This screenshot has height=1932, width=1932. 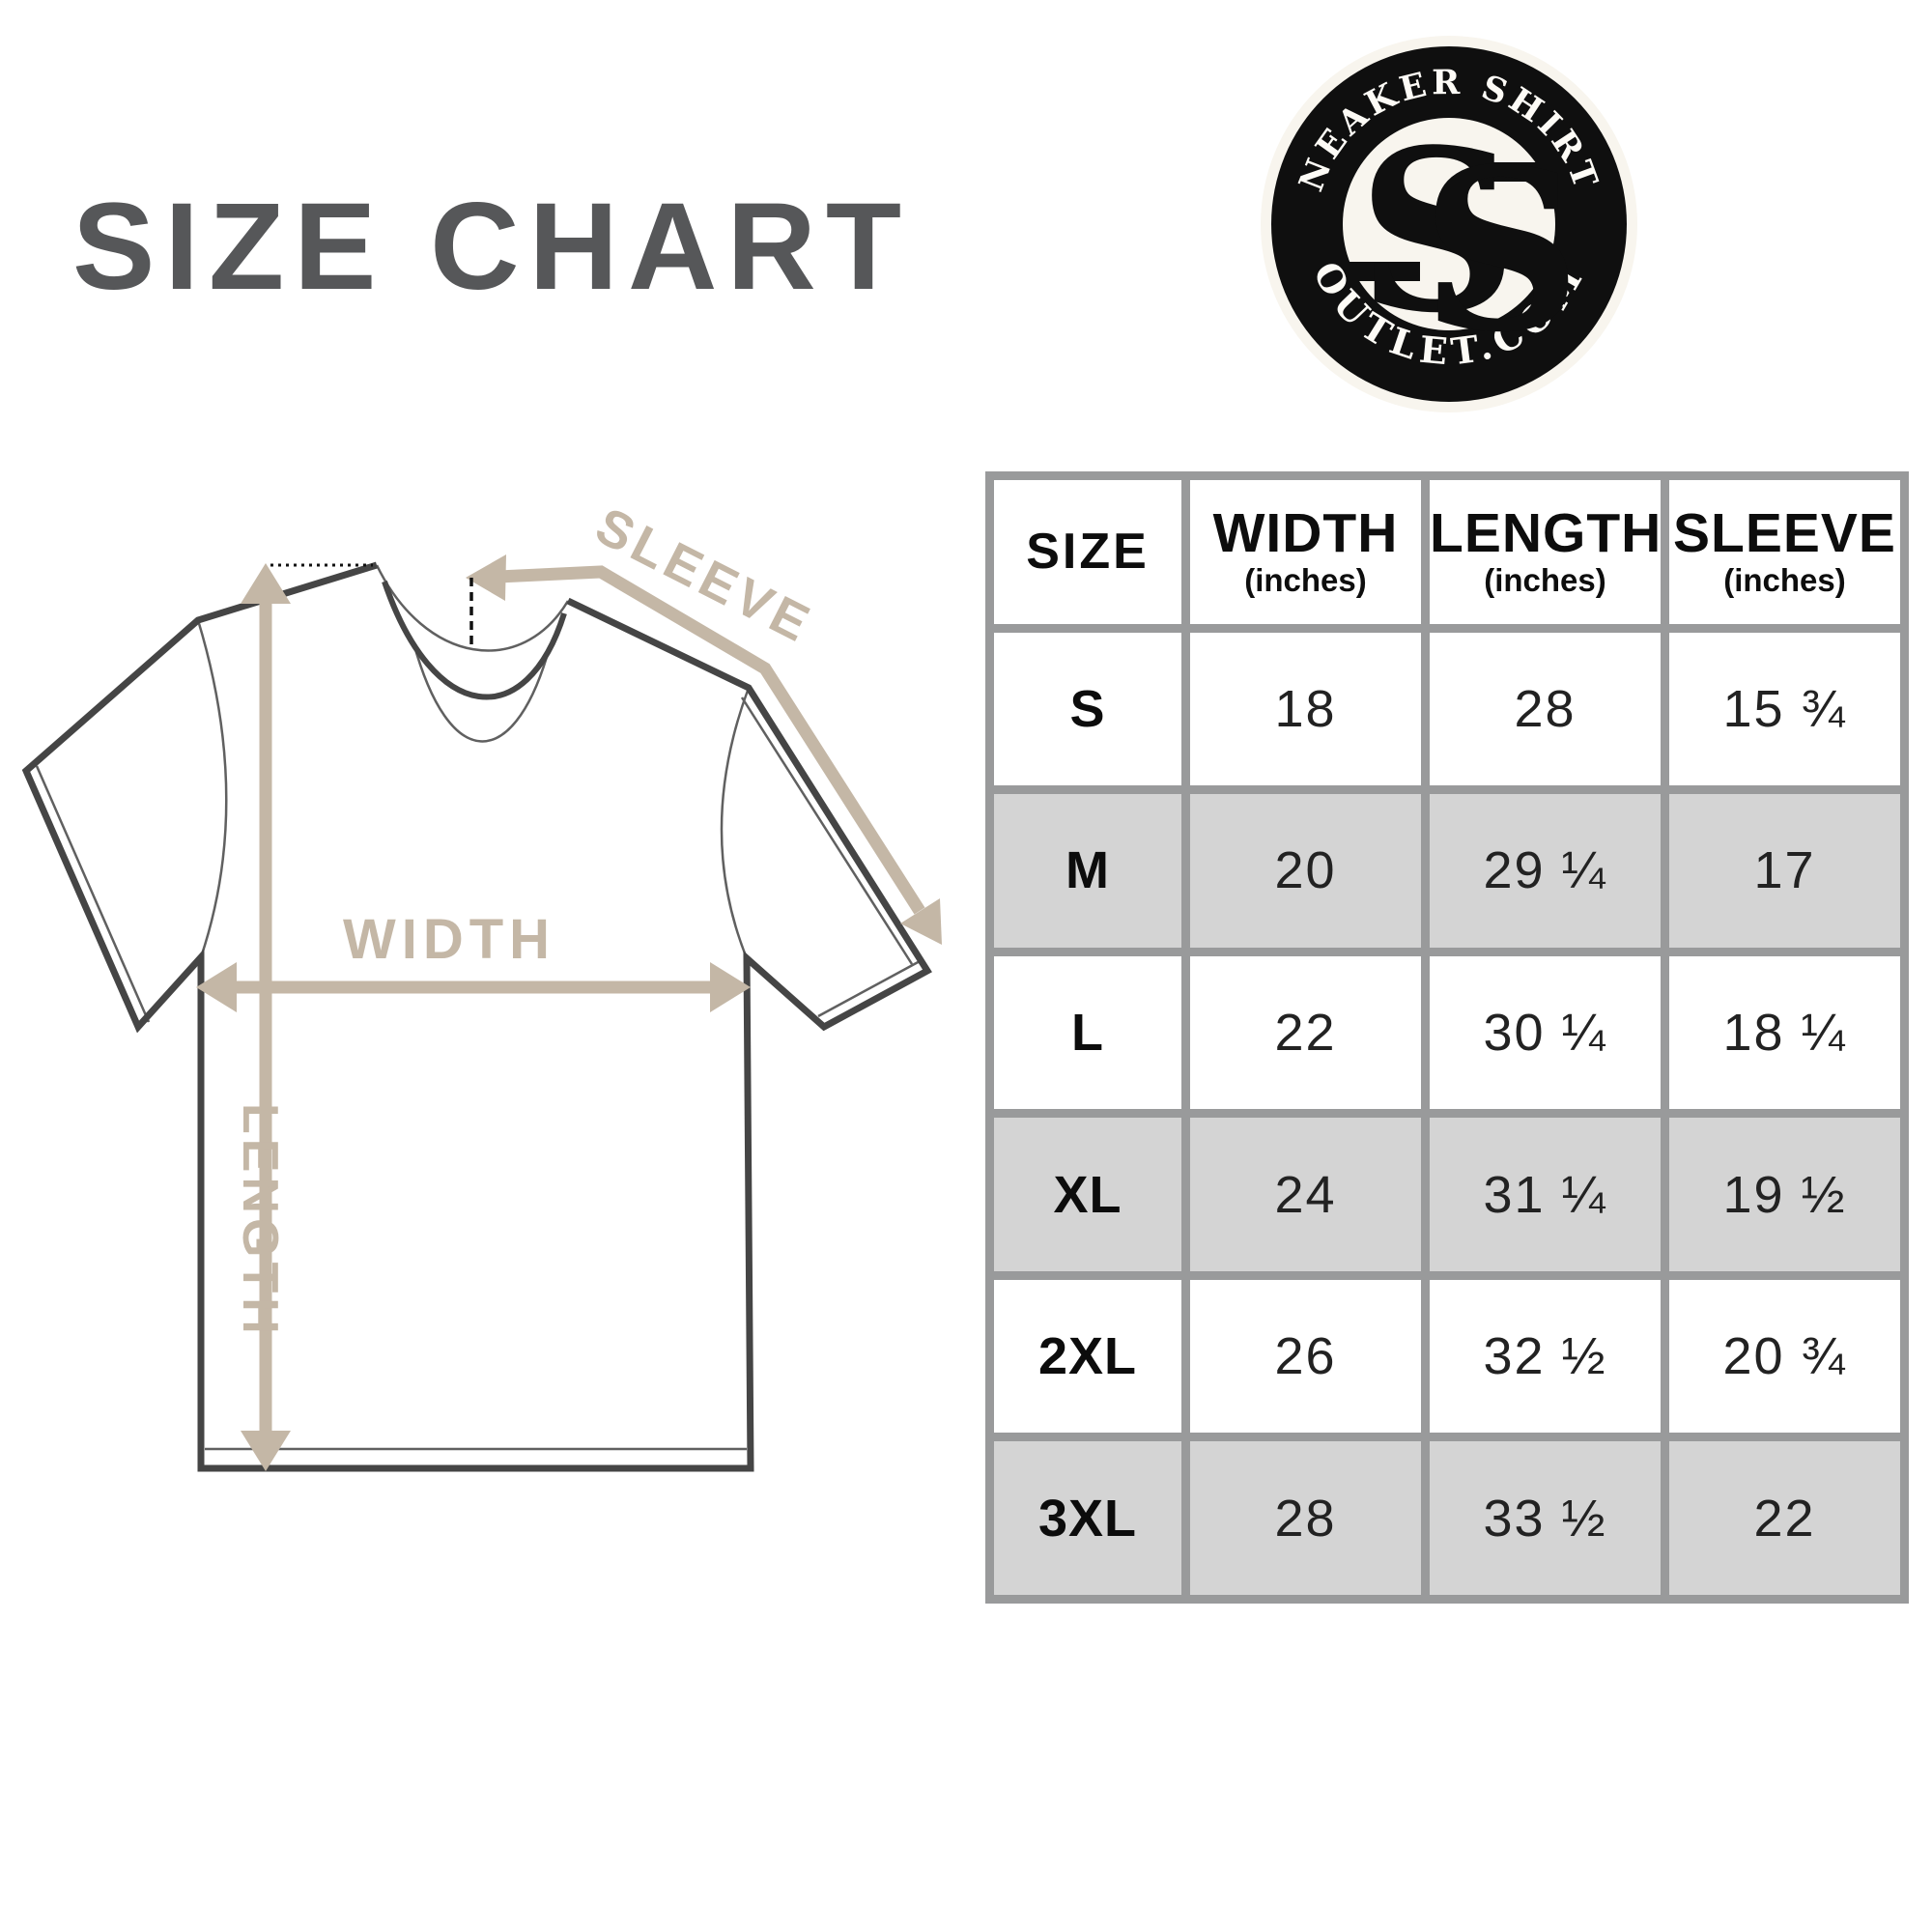 What do you see at coordinates (1305, 708) in the screenshot?
I see `width-value: 18` at bounding box center [1305, 708].